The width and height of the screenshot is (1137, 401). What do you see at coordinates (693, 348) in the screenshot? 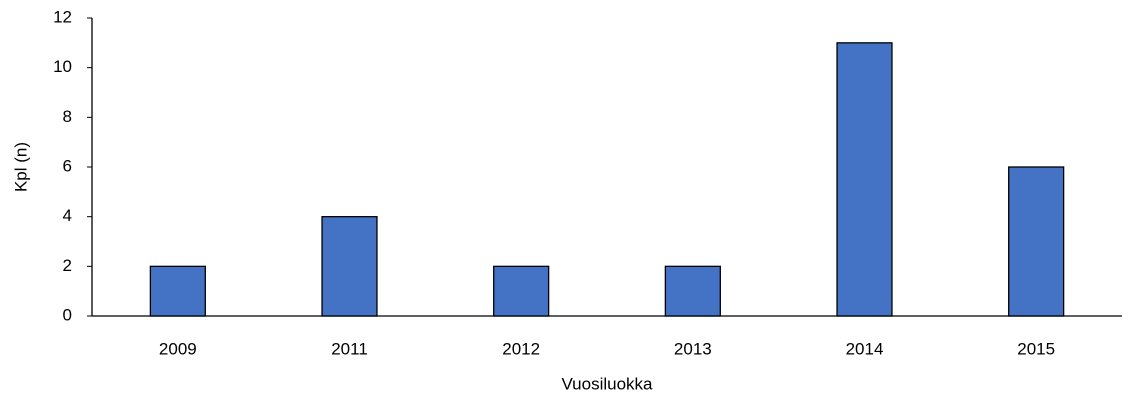
I see `x-tick-label: 2013` at bounding box center [693, 348].